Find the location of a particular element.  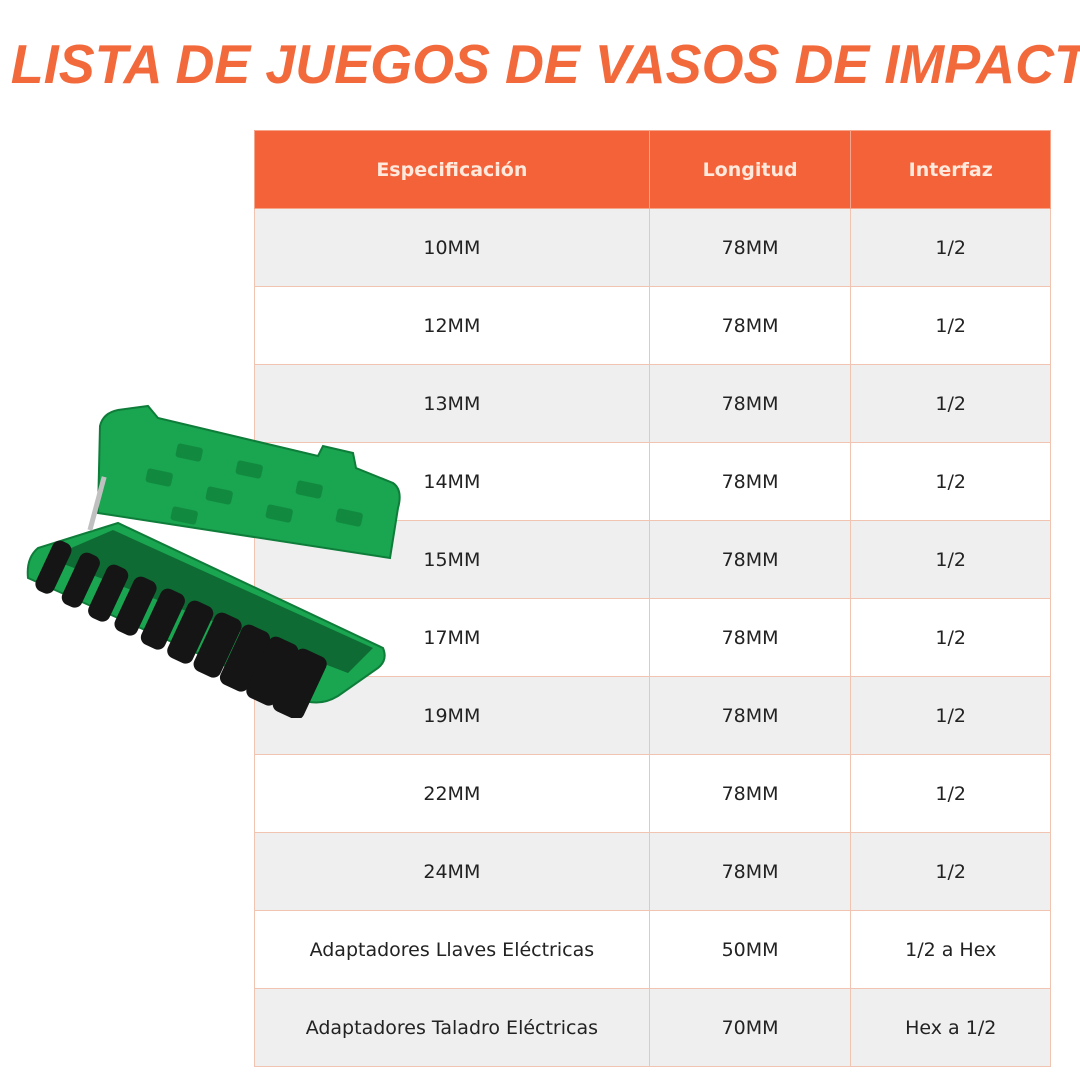

table-header-row: Especificación Longitud Interfaz is located at coordinates (652, 169).